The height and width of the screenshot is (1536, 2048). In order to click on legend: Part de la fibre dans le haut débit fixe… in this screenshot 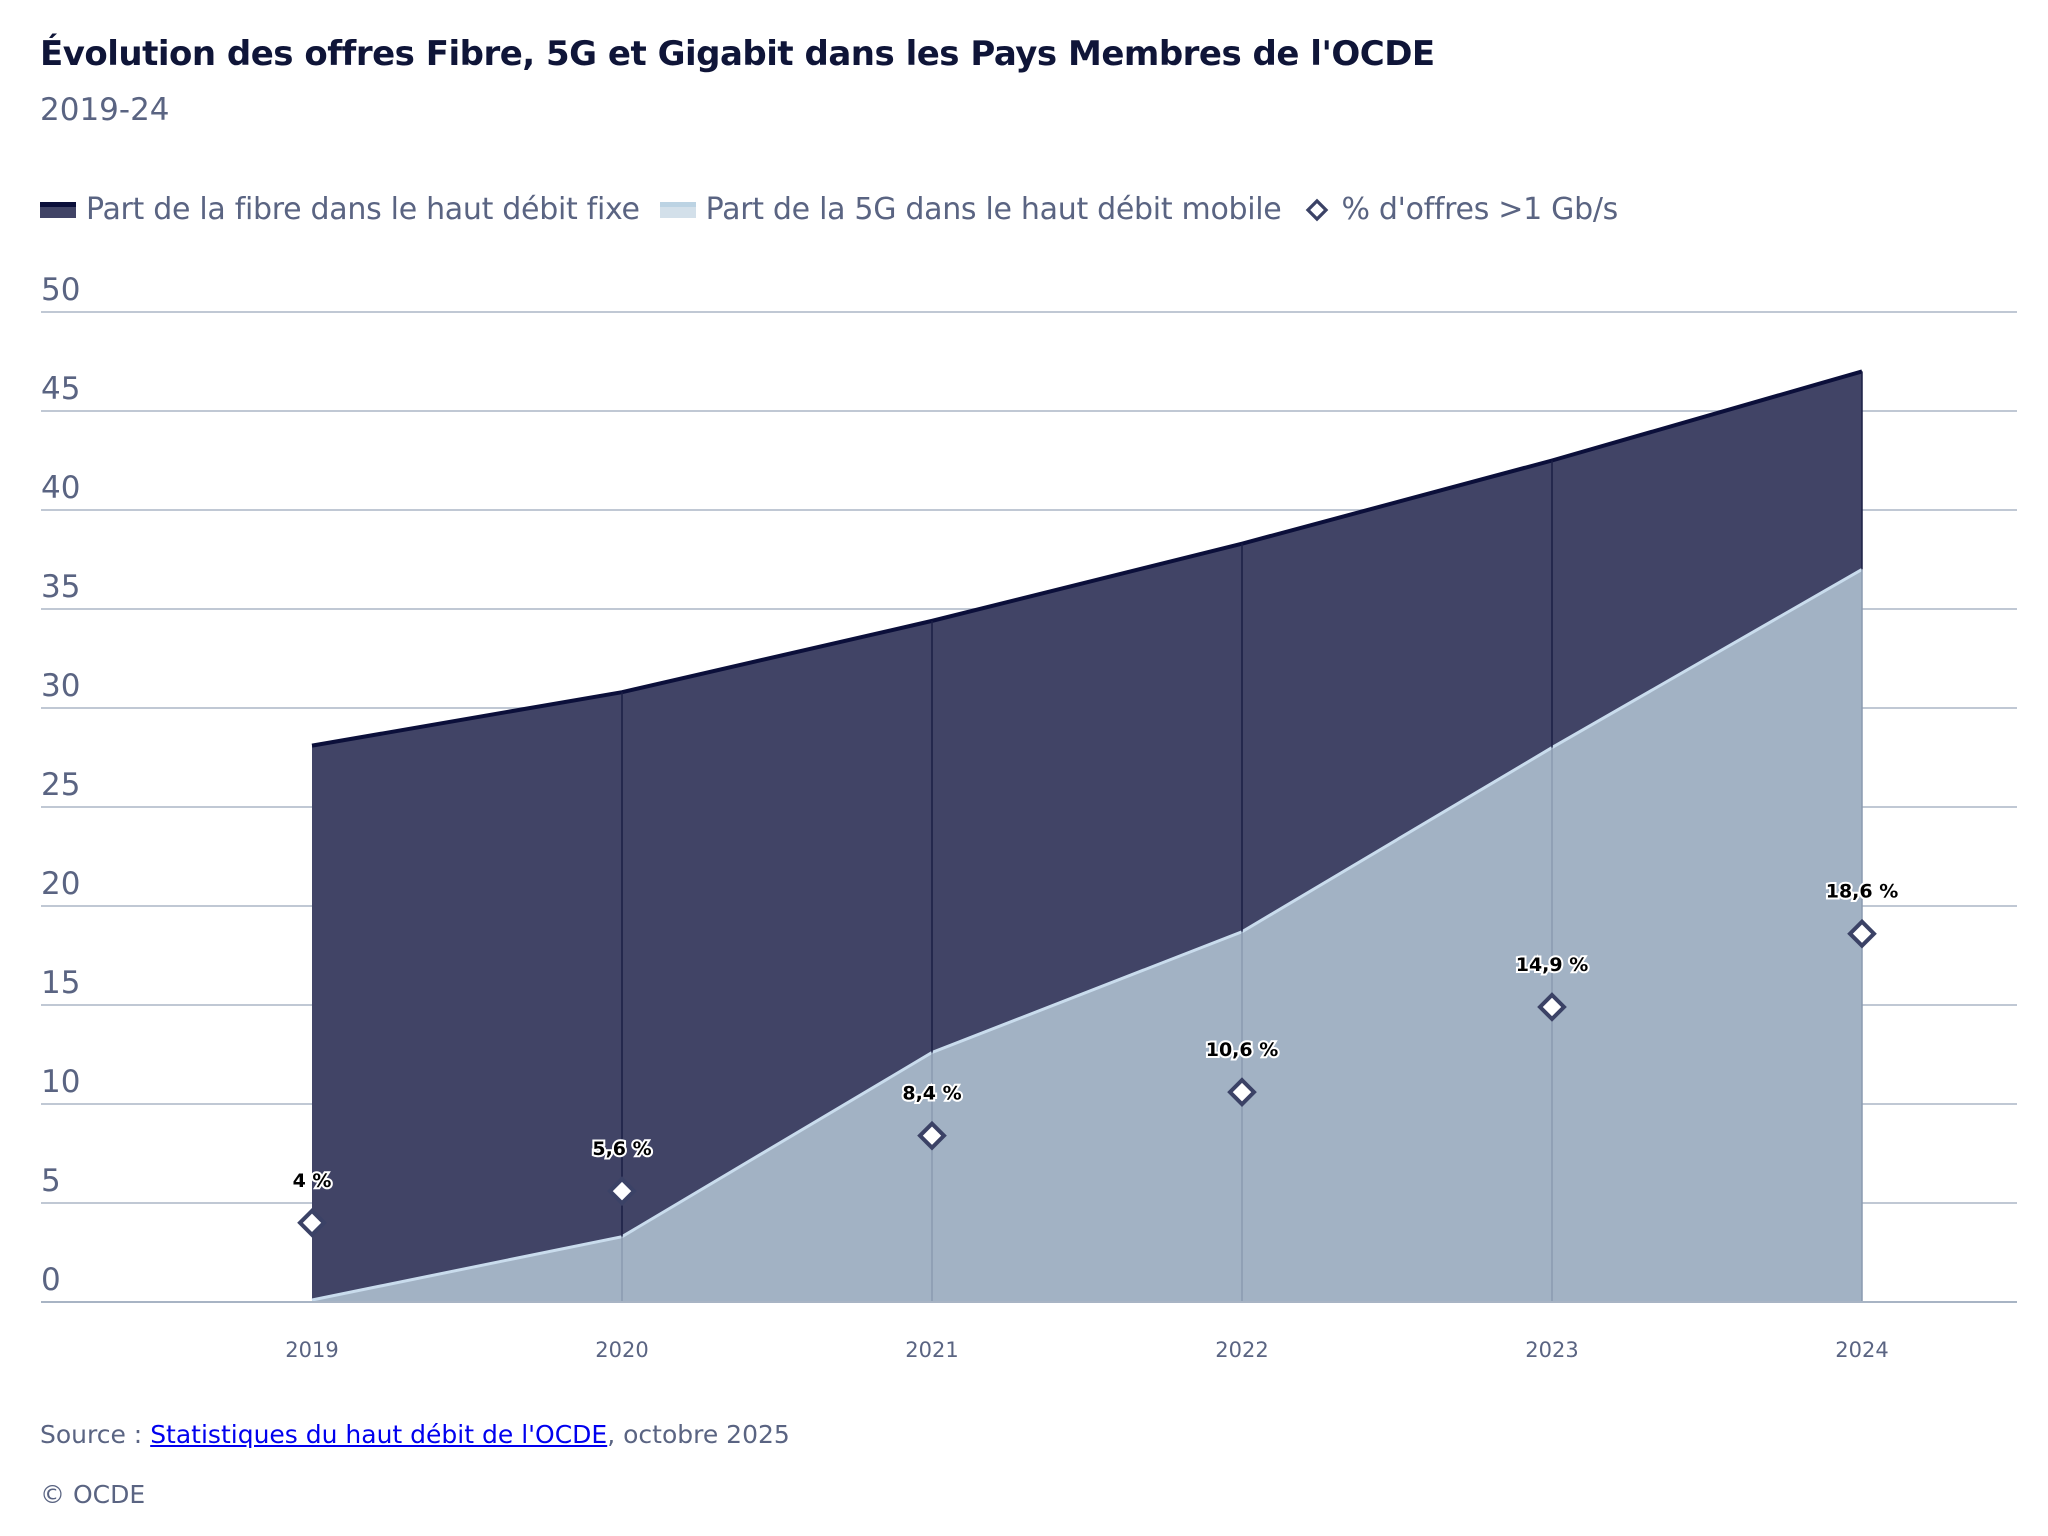, I will do `click(839, 209)`.